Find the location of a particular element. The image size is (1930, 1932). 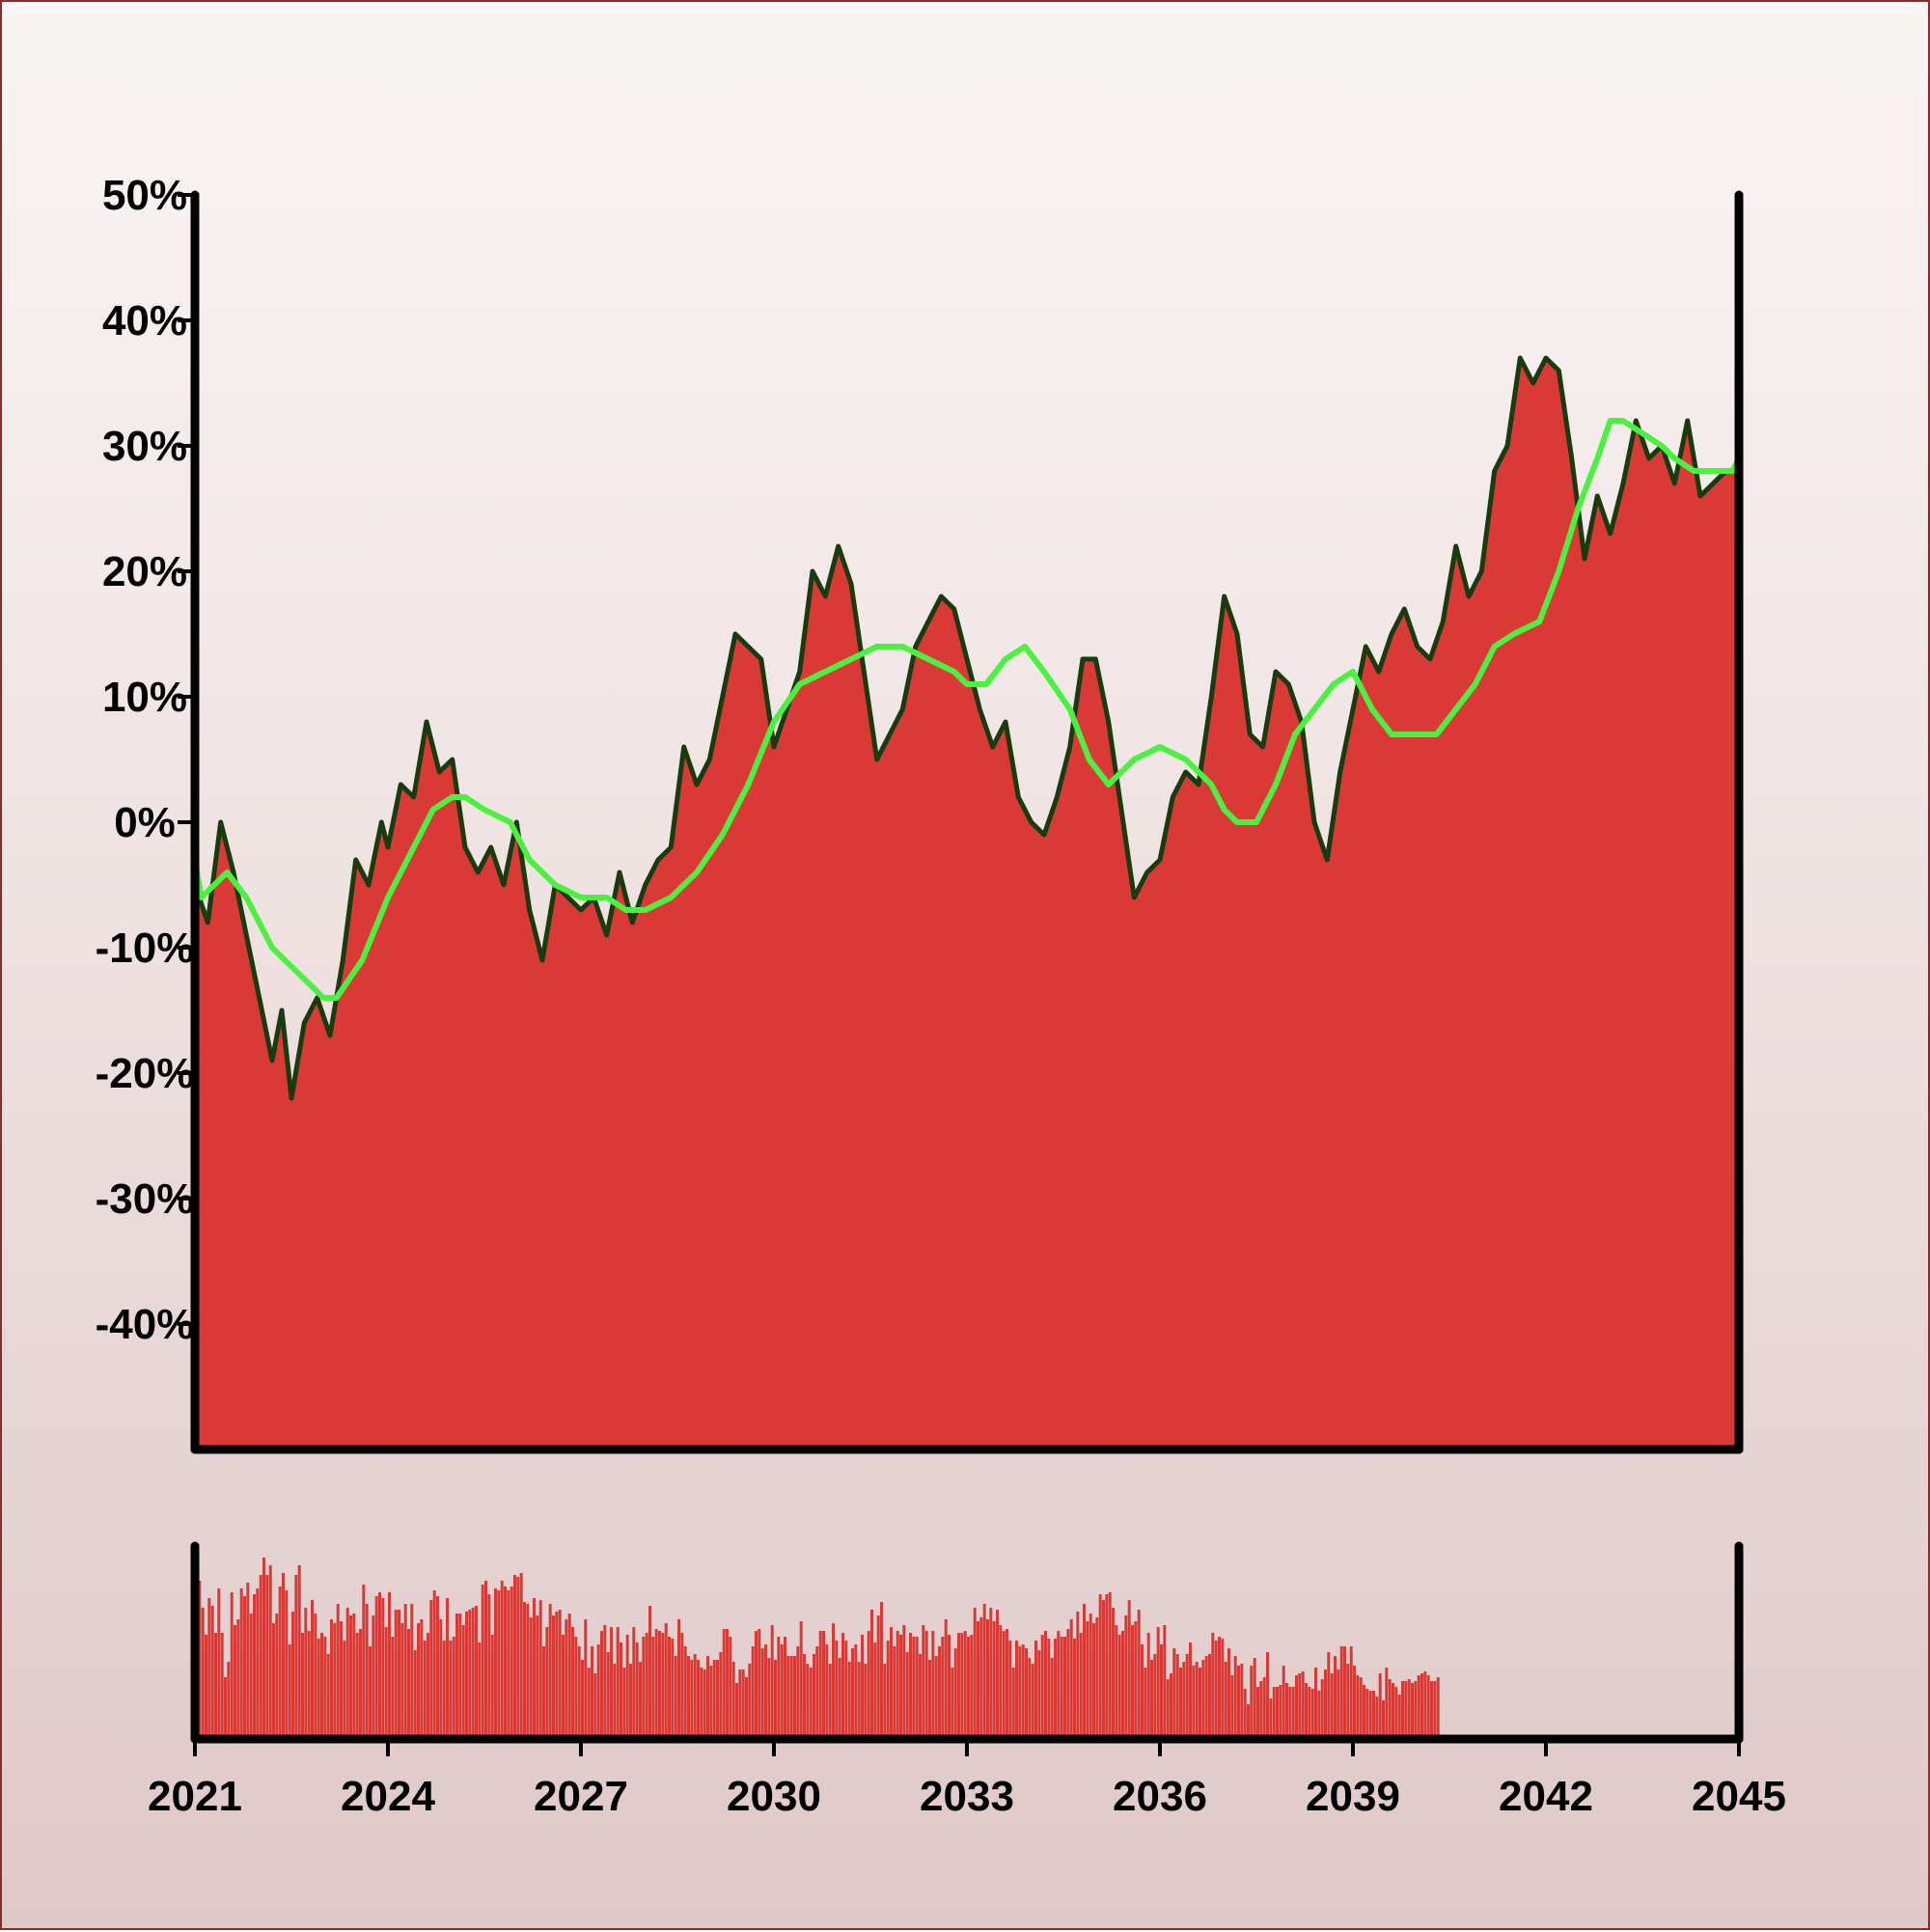

x-tick-layer: 2021 2024 2027 2030 2033 2036 2039 2042 2045 is located at coordinates (967, 1779).